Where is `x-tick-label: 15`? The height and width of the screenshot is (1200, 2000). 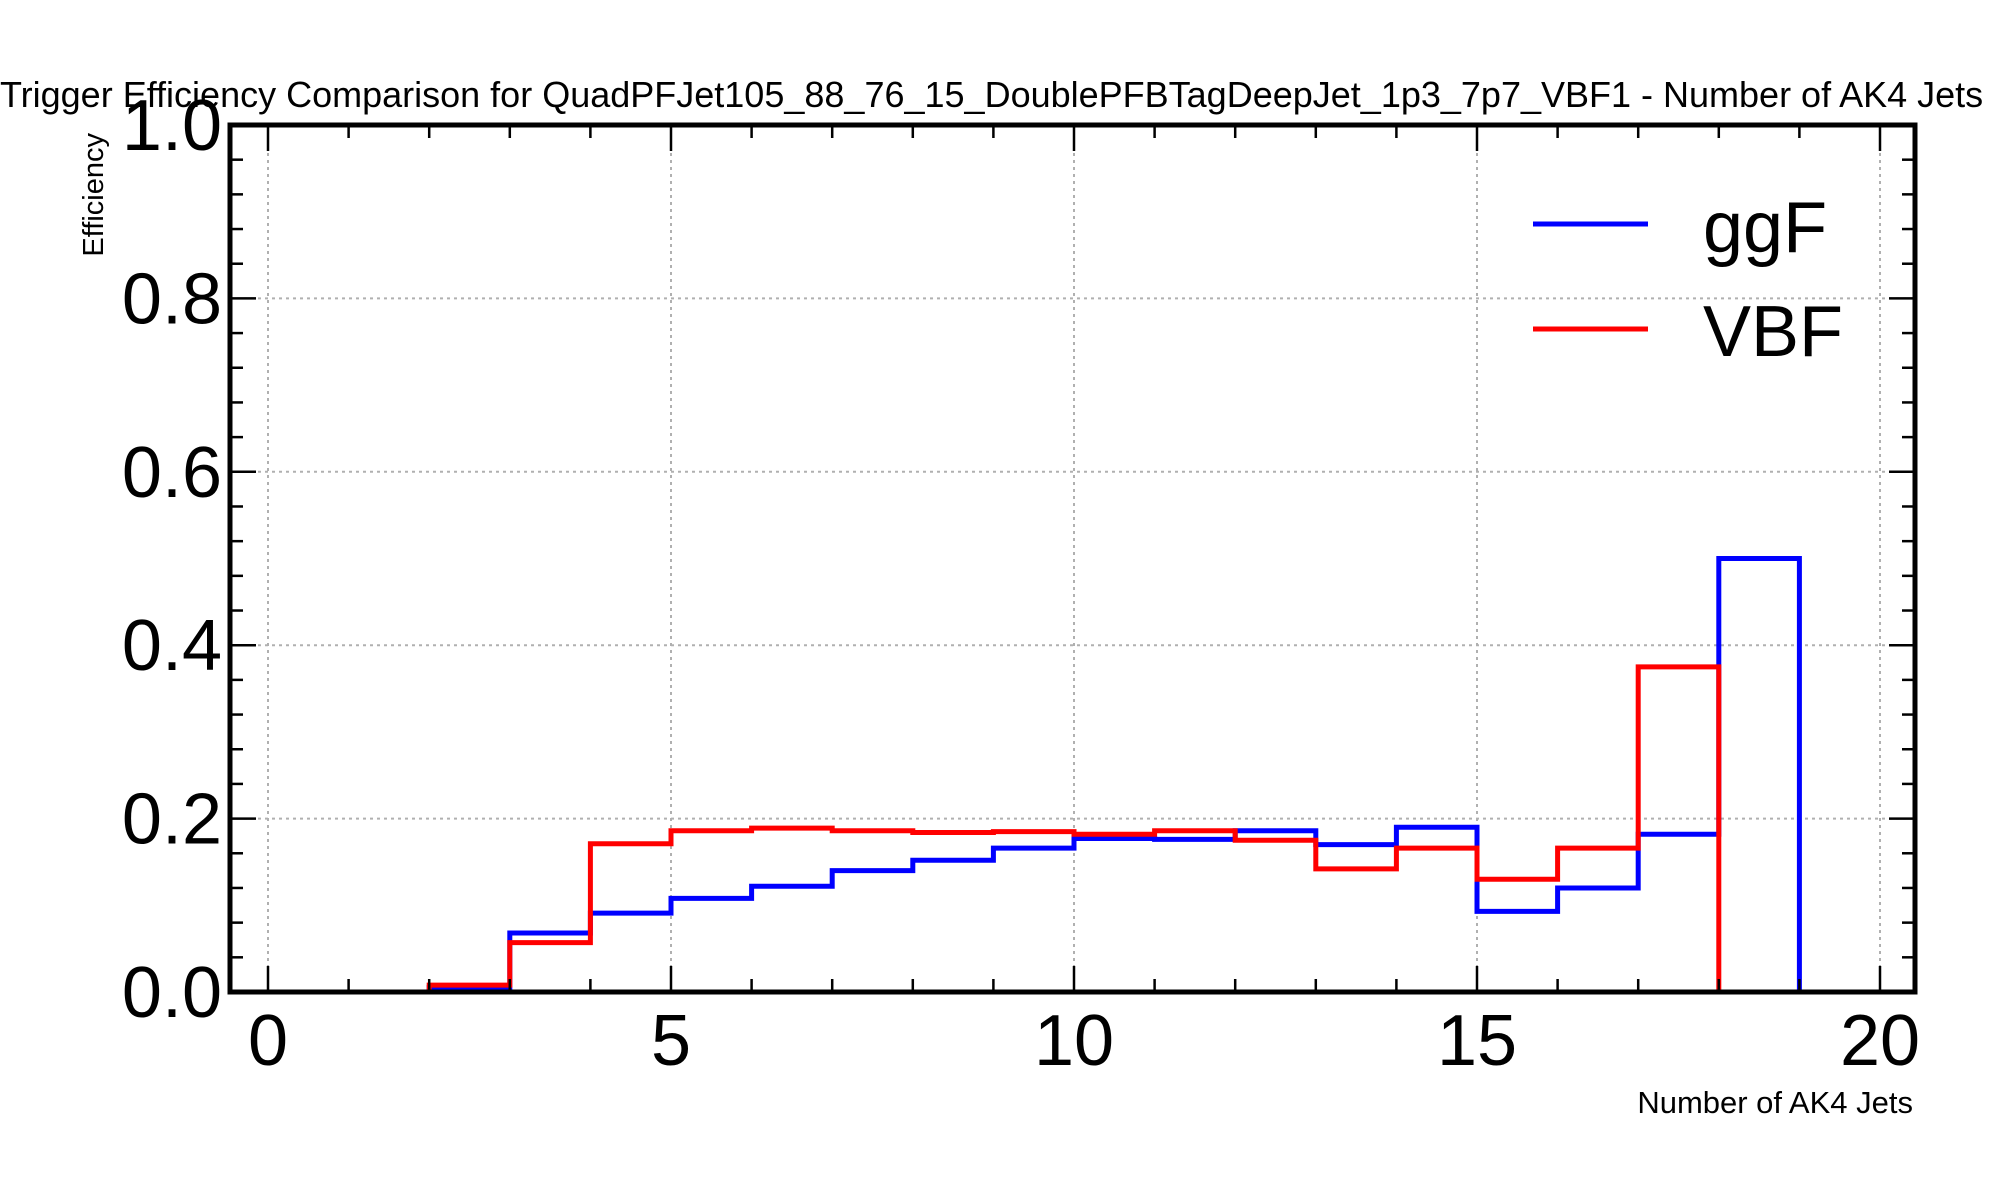 x-tick-label: 15 is located at coordinates (1477, 1041).